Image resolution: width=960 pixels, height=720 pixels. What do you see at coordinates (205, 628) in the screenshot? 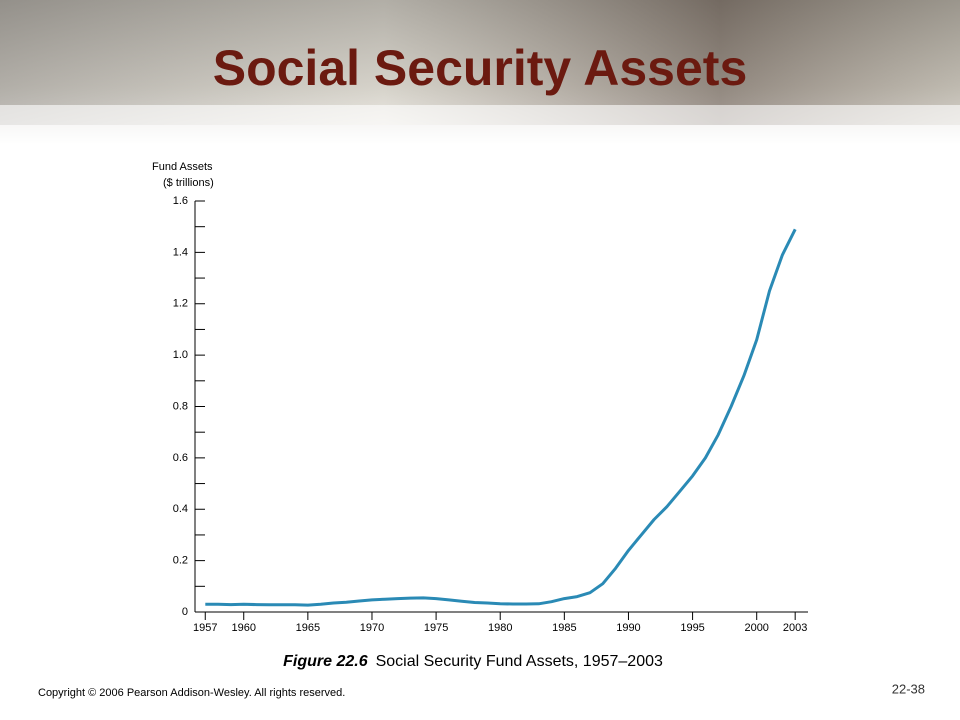
I see `x-tick-label: 1957` at bounding box center [205, 628].